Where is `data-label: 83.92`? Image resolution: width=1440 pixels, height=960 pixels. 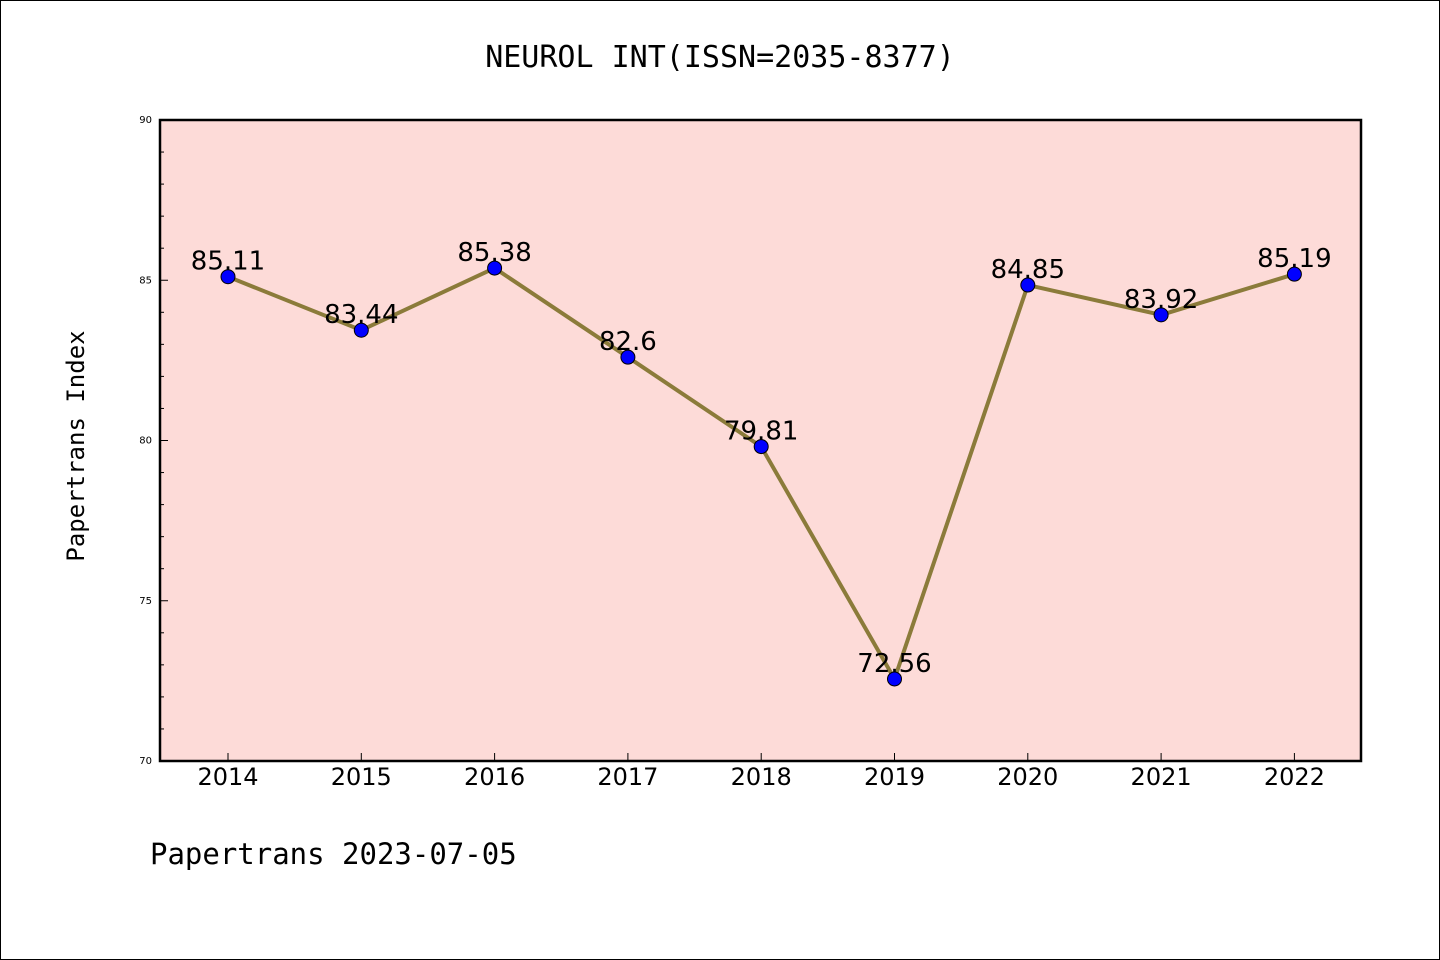 data-label: 83.92 is located at coordinates (1161, 300).